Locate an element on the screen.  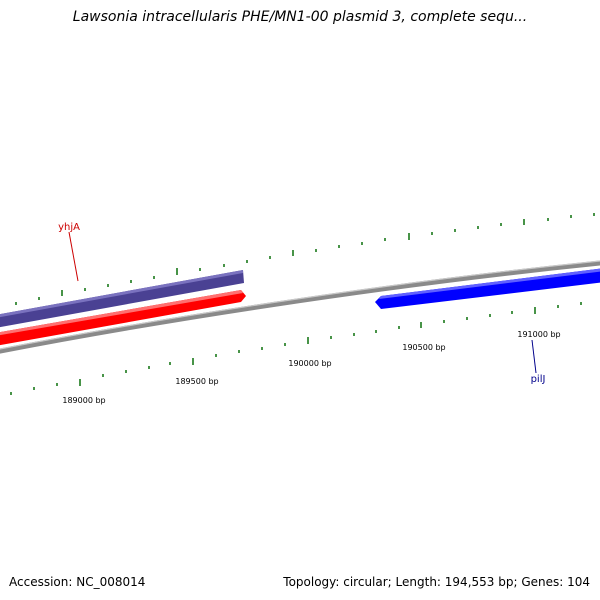
tick-label-189500: 189500 bp is located at coordinates (196, 381).